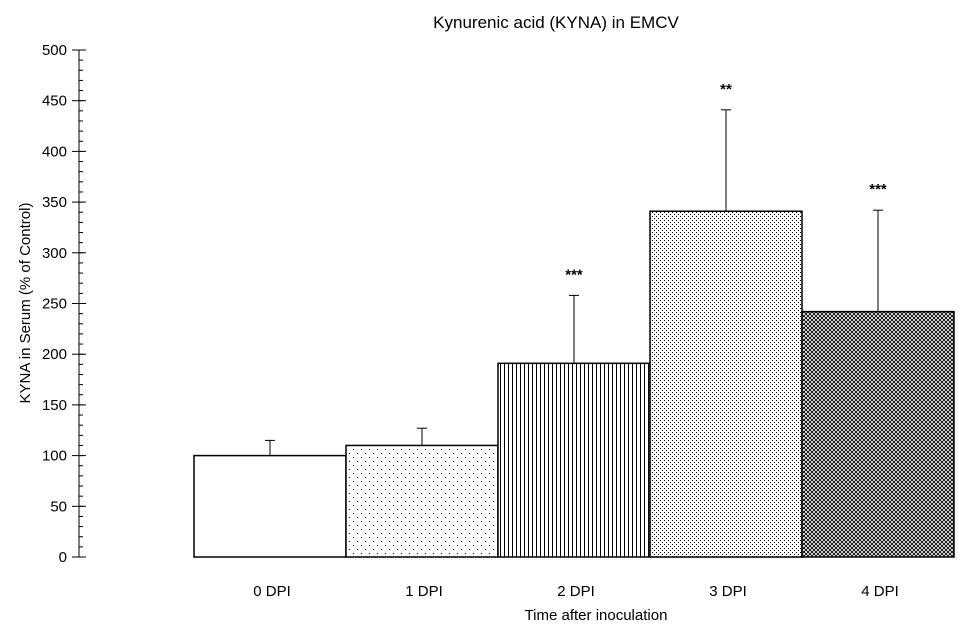 The height and width of the screenshot is (642, 971). Describe the element at coordinates (54, 405) in the screenshot. I see `y-tick-label: 150` at that location.